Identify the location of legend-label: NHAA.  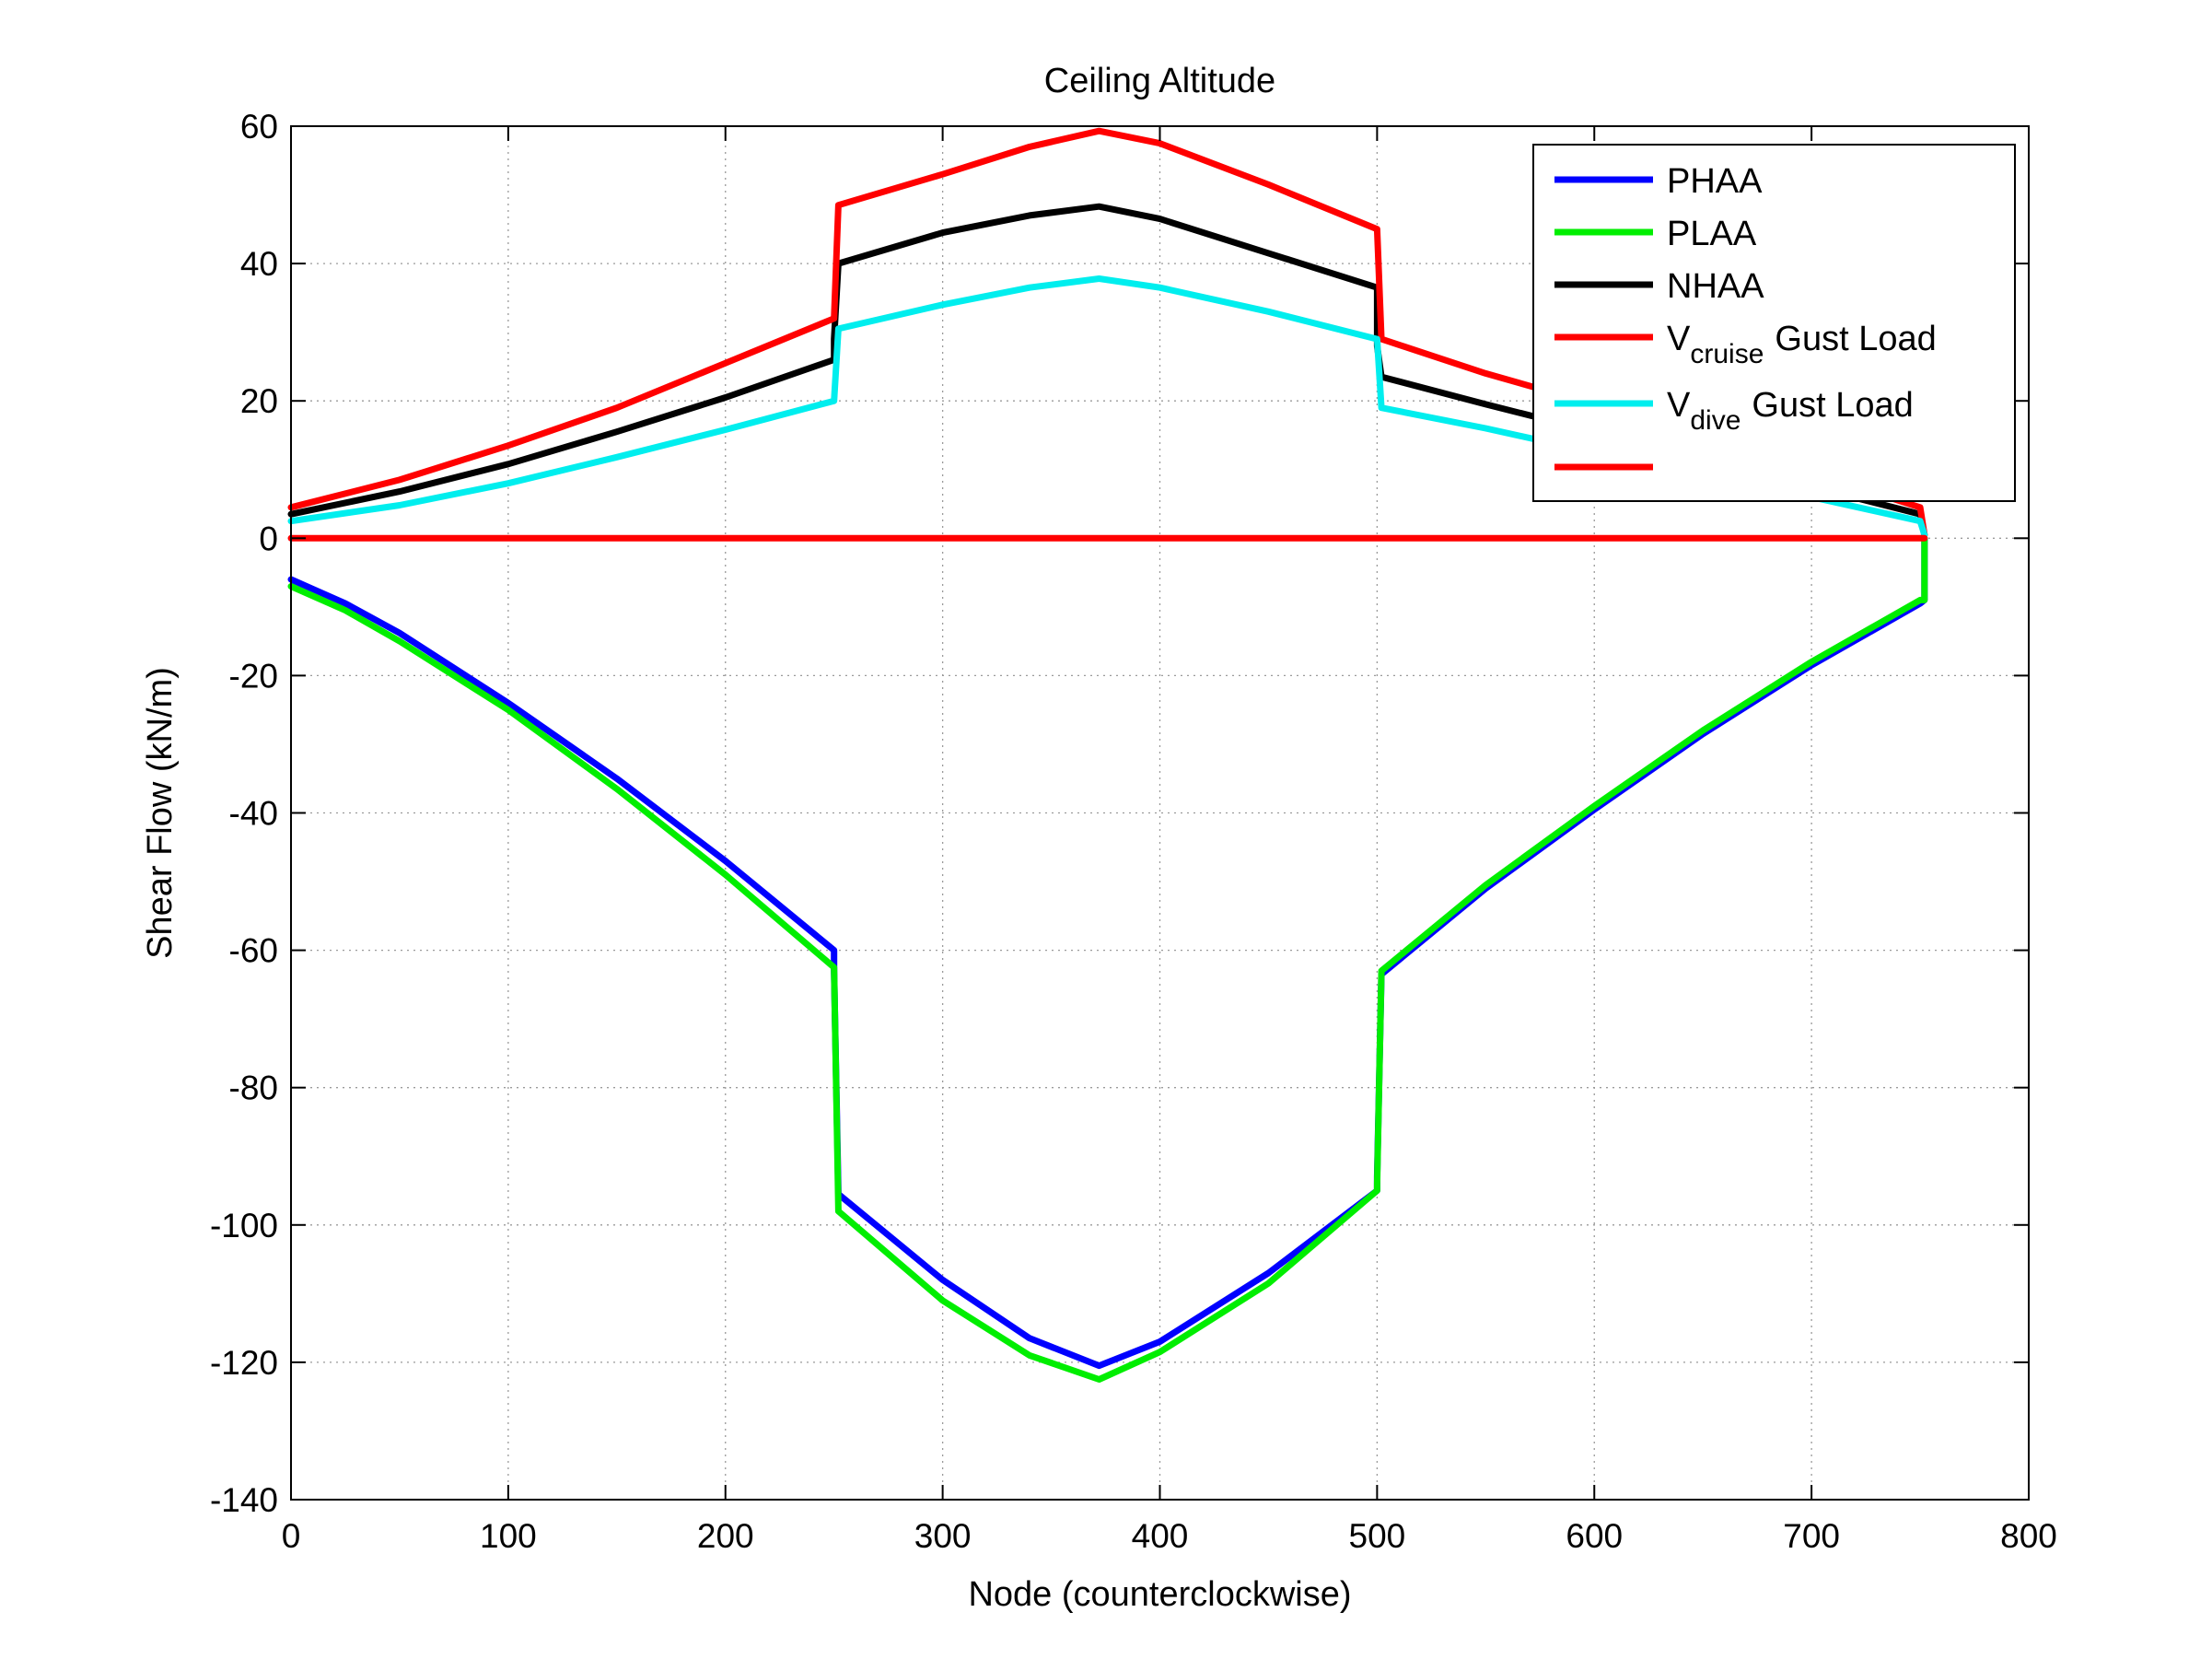
(1715, 286).